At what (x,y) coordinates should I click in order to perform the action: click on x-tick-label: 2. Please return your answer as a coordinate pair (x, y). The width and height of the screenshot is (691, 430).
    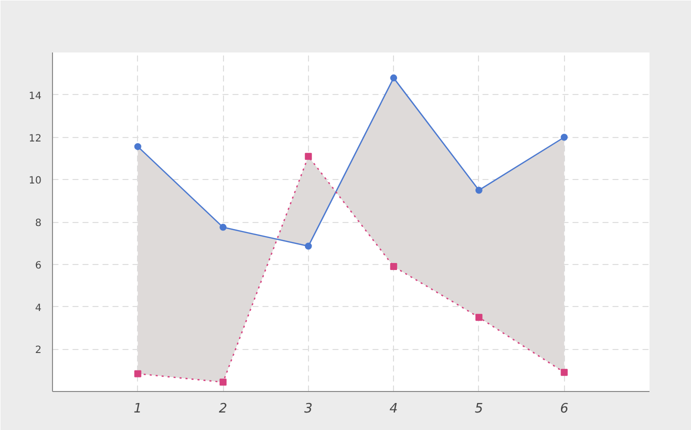
    Looking at the image, I should click on (223, 409).